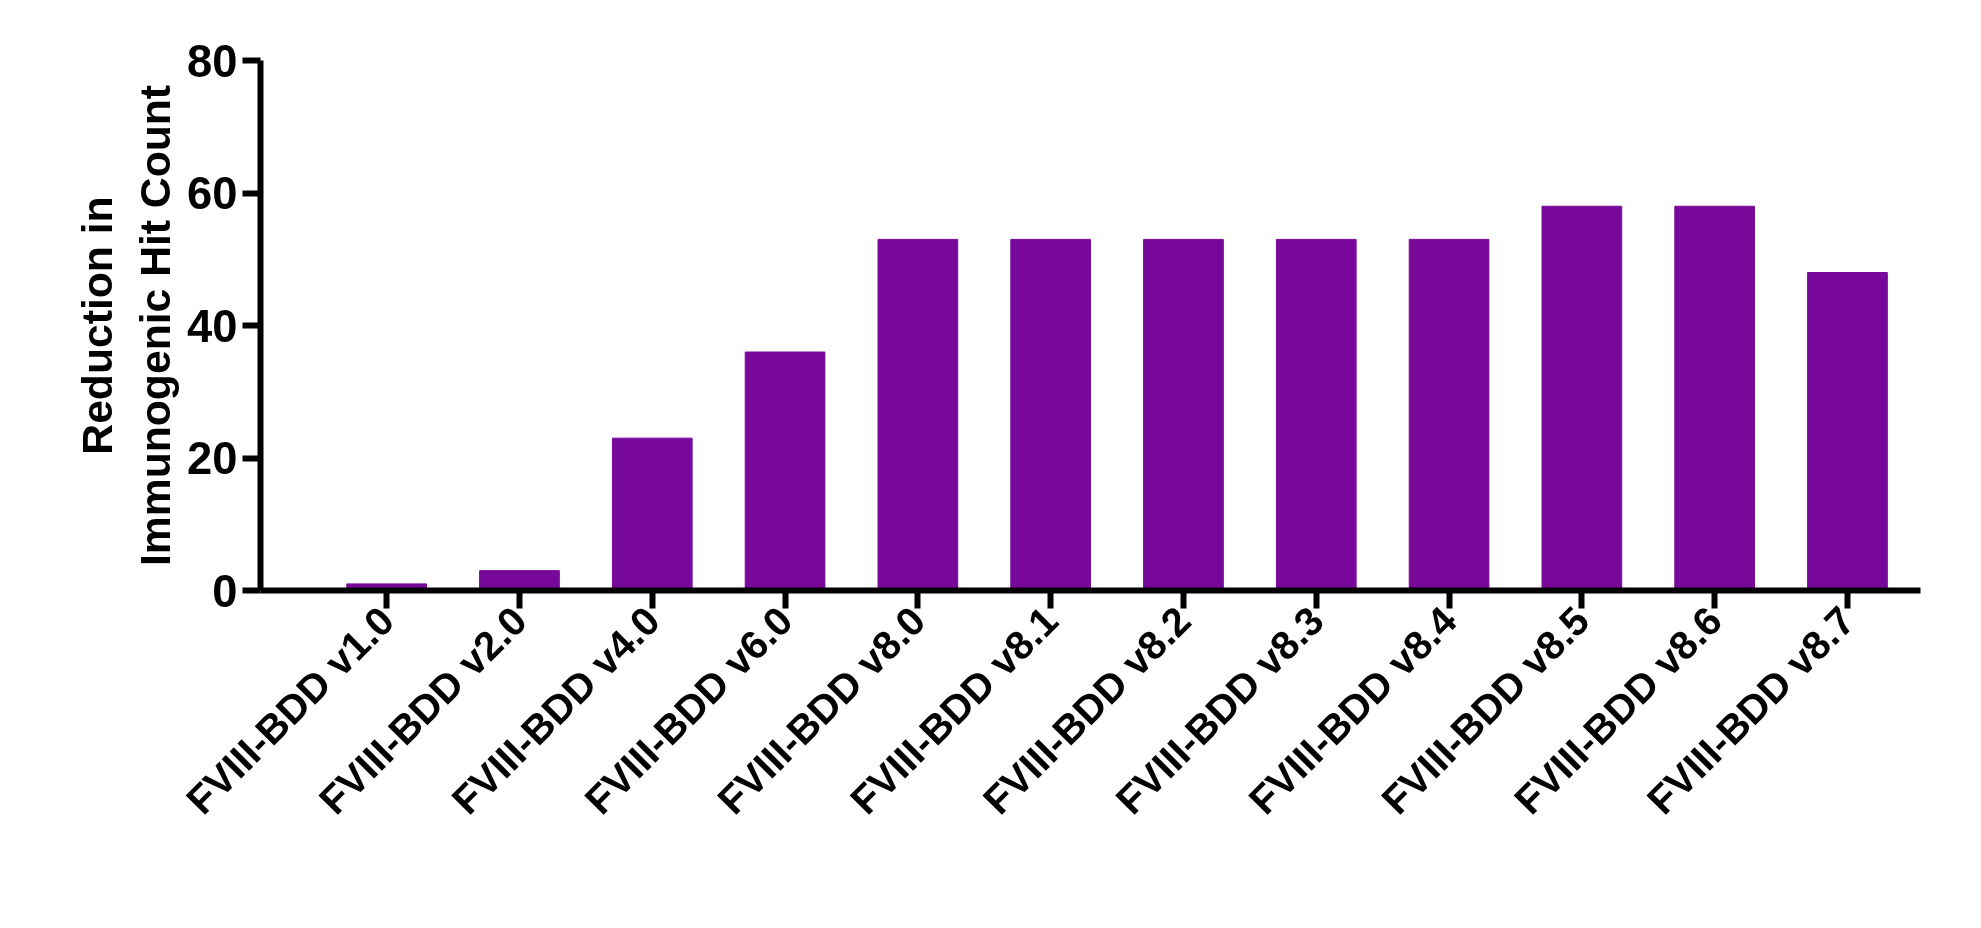 This screenshot has height=928, width=1981. I want to click on y-tick-label: 60, so click(212, 193).